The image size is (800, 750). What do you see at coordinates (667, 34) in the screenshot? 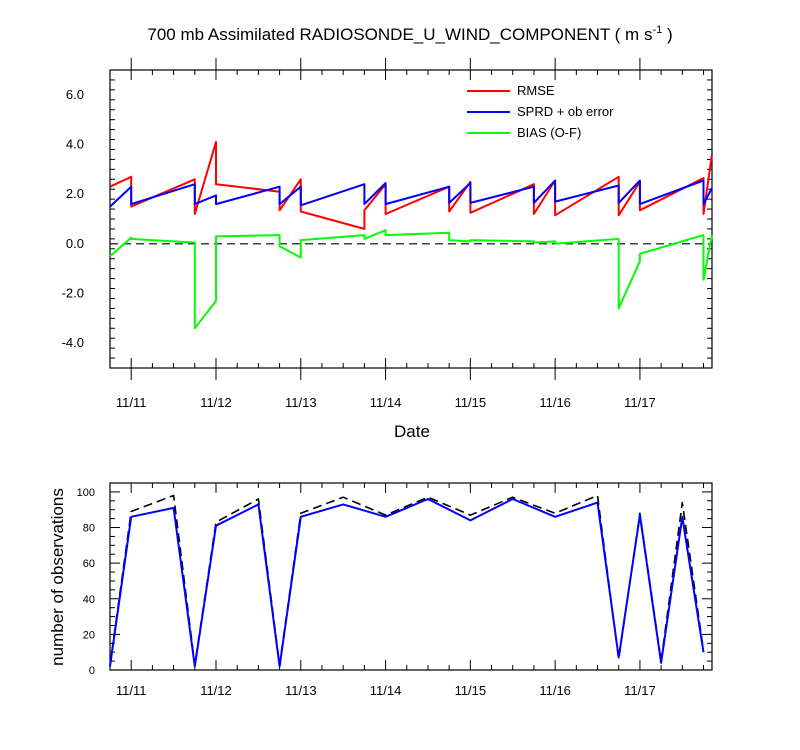
I see `chart-title-end: )` at bounding box center [667, 34].